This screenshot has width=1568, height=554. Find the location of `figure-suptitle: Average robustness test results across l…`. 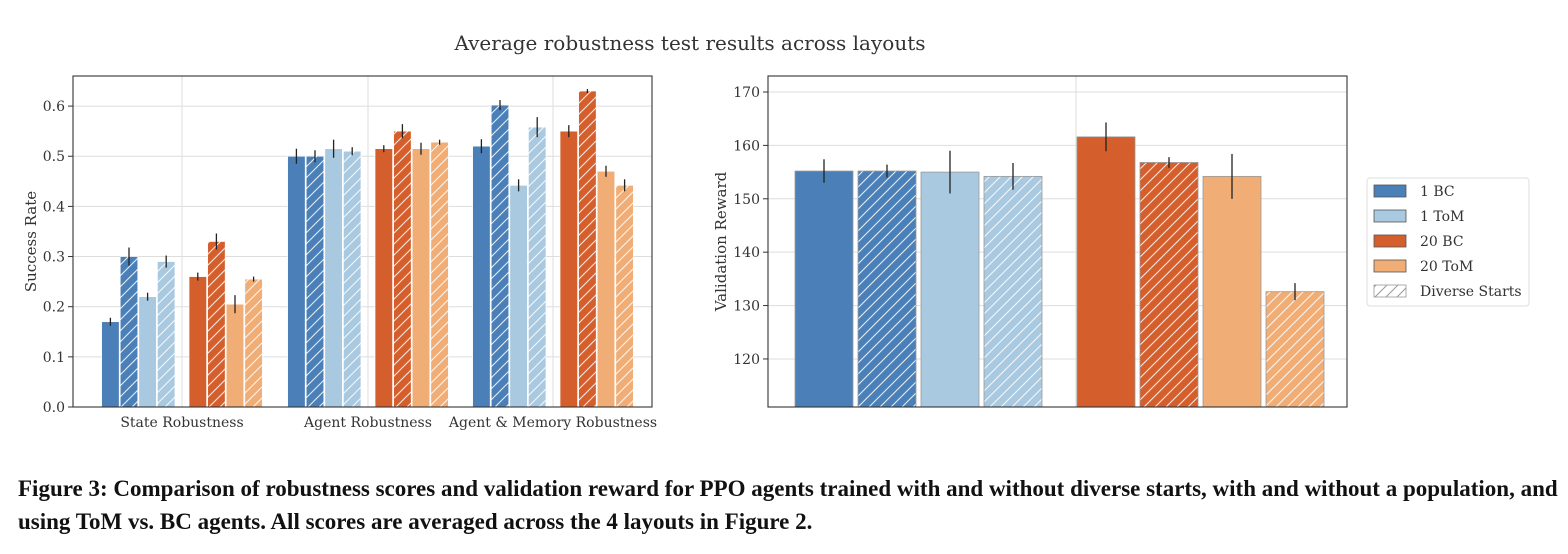

figure-suptitle: Average robustness test results across l… is located at coordinates (689, 43).